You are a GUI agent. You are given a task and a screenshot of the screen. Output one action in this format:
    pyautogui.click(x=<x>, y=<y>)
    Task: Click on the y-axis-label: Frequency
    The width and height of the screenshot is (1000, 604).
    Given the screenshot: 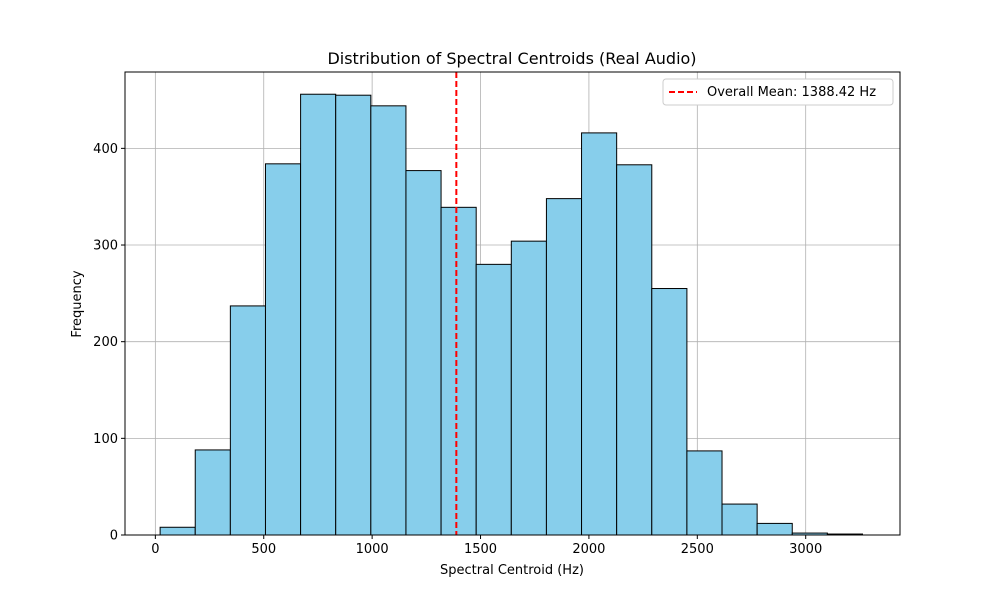 What is the action you would take?
    pyautogui.click(x=77, y=303)
    